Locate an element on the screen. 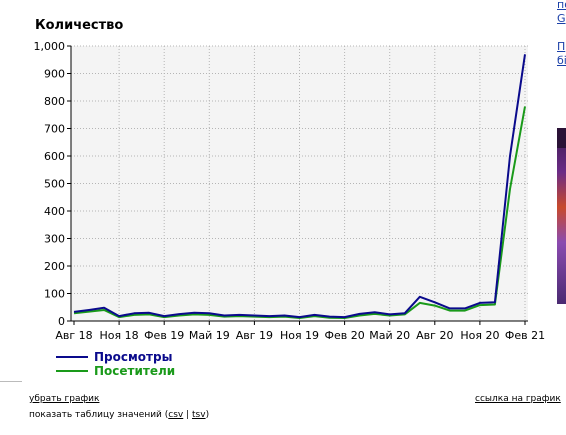 This screenshot has height=435, width=566. x-tick-label: Авг 18 is located at coordinates (73, 335).